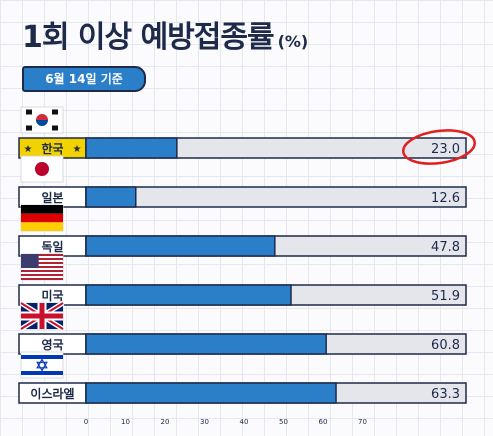  Describe the element at coordinates (42, 226) in the screenshot. I see `stripe-gold` at that location.